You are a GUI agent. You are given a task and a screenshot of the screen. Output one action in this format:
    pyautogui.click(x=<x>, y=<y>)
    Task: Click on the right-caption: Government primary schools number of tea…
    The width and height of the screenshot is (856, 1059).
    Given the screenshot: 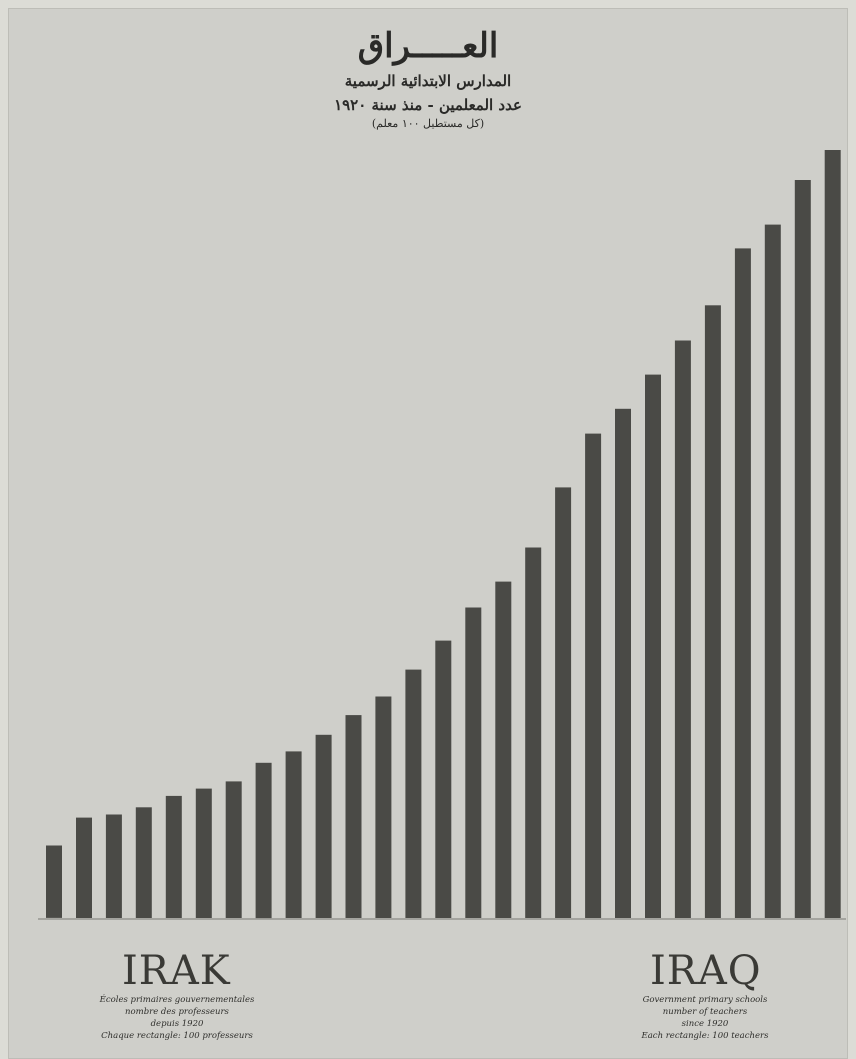 What is the action you would take?
    pyautogui.click(x=705, y=1018)
    